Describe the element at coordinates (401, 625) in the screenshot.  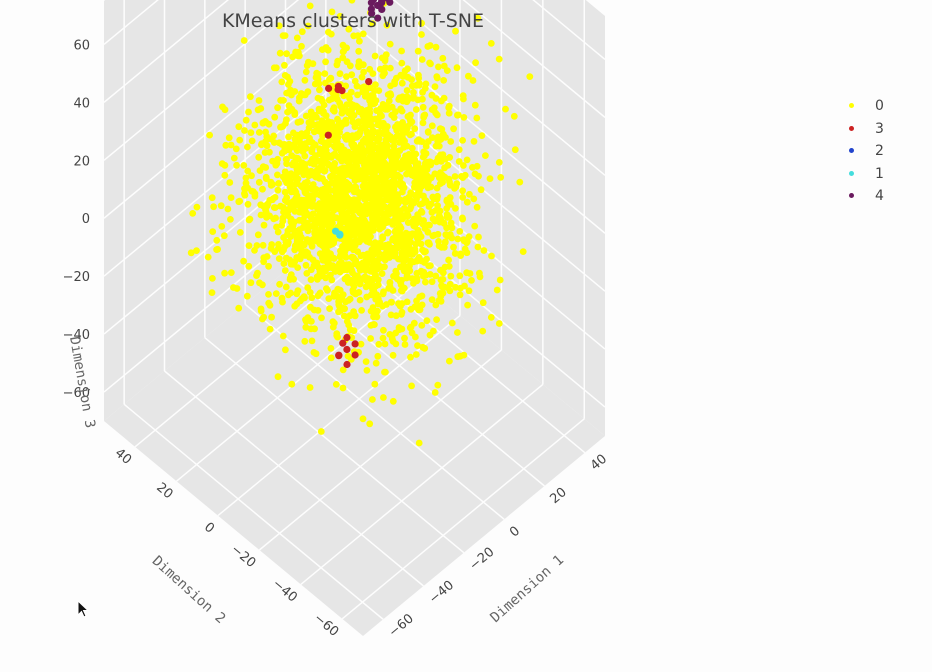
I see `x-tick-label: −60` at that location.